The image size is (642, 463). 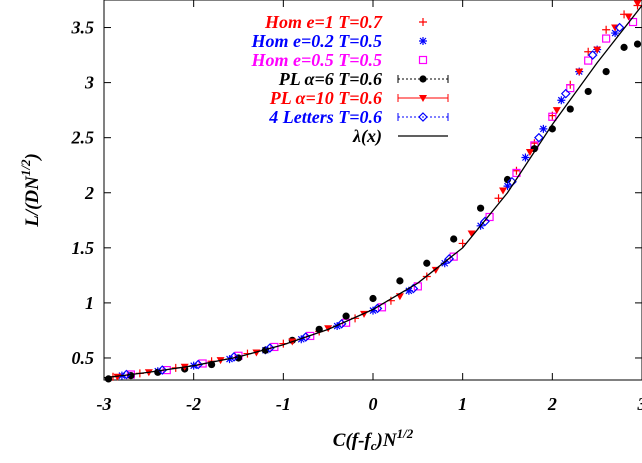 What do you see at coordinates (193, 404) in the screenshot?
I see `x-tick-label: -2` at bounding box center [193, 404].